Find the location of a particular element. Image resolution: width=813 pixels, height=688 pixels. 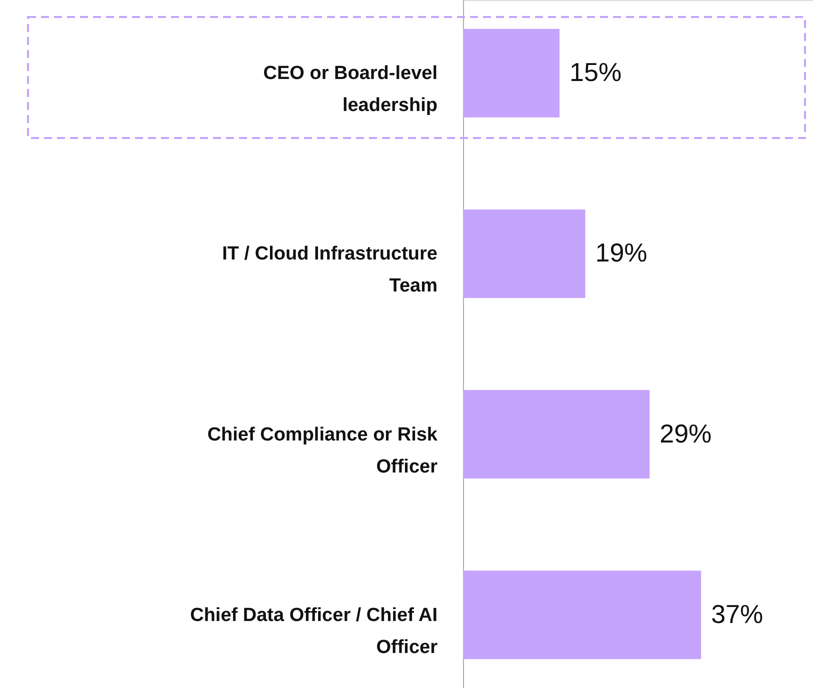

y-tick-label: CEO or Board-level leadership is located at coordinates (350, 89).